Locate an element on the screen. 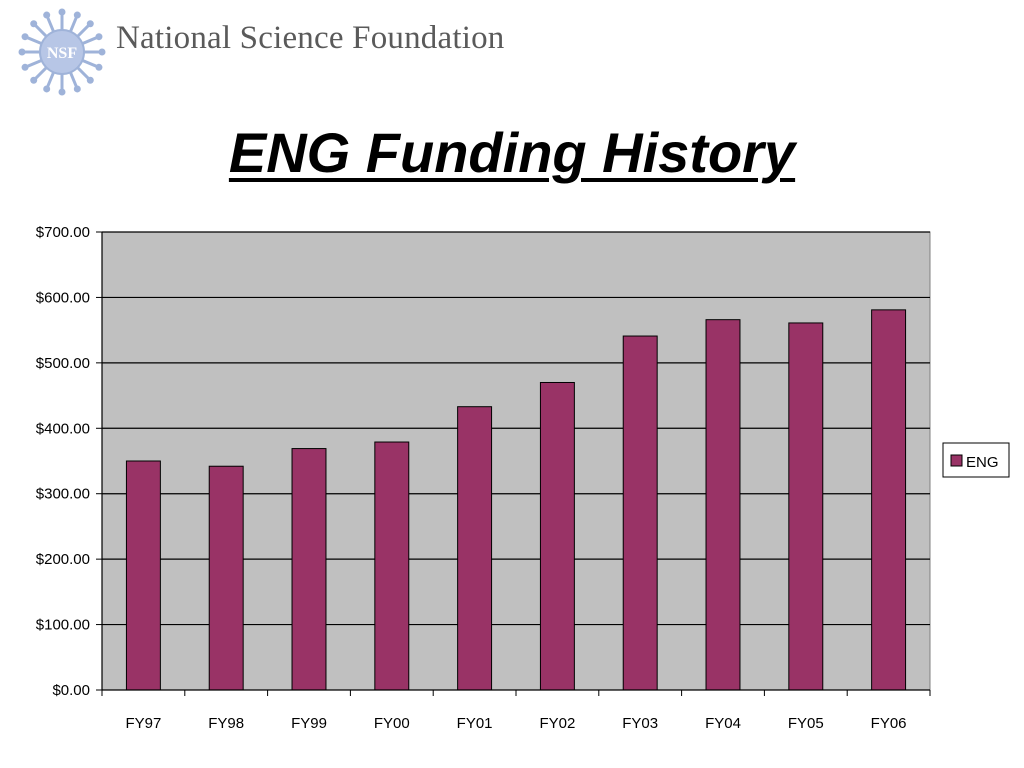  legend-swatch is located at coordinates (956, 460).